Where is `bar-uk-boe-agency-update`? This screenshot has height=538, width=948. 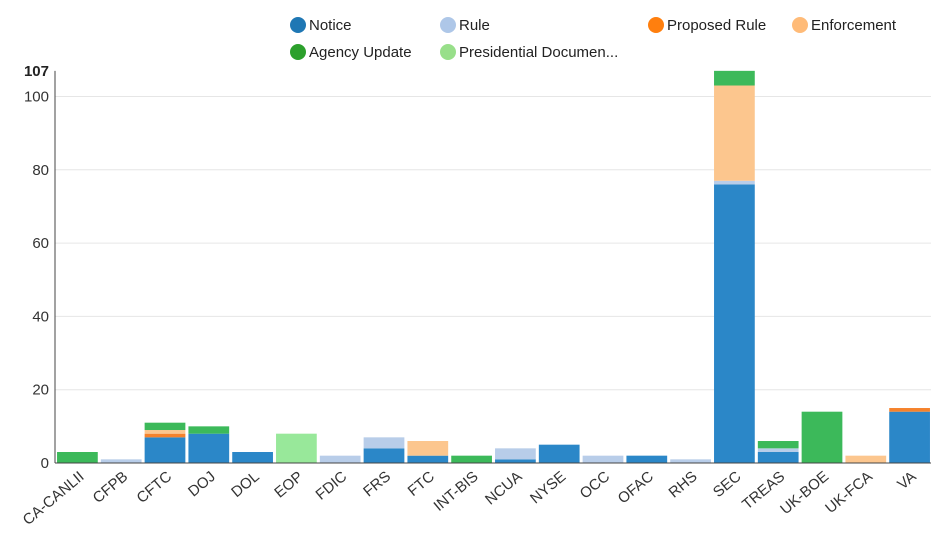 bar-uk-boe-agency-update is located at coordinates (822, 437).